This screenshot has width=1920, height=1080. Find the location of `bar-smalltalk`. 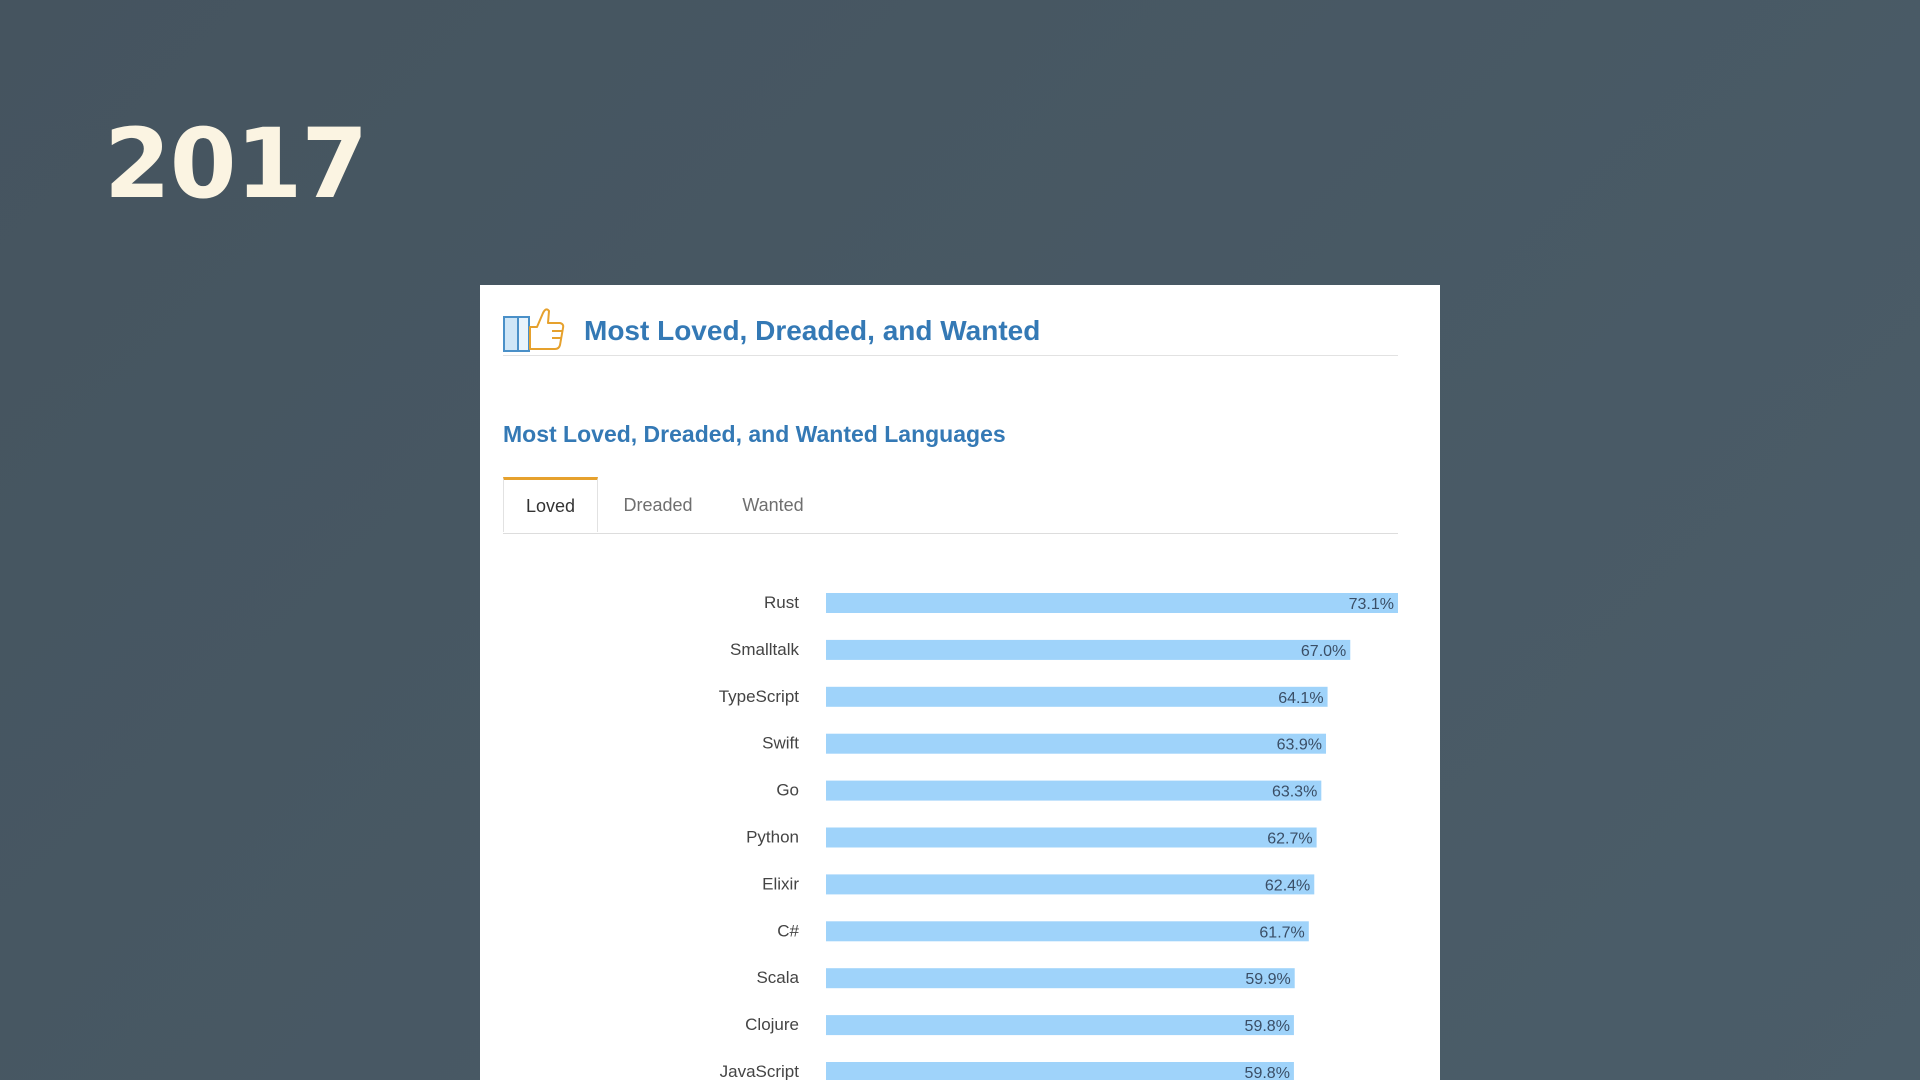

bar-smalltalk is located at coordinates (1088, 649).